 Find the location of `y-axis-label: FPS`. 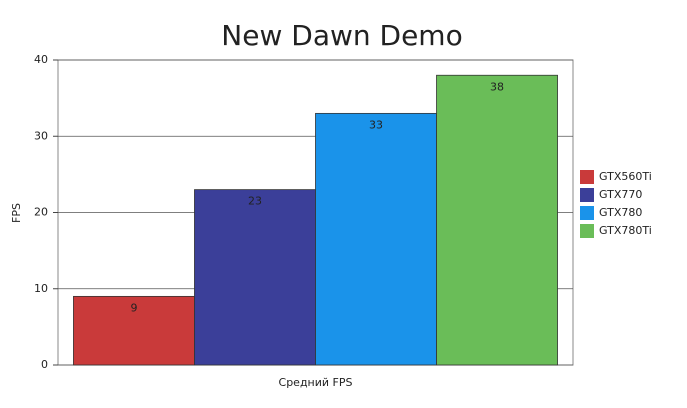

y-axis-label: FPS is located at coordinates (16, 213).